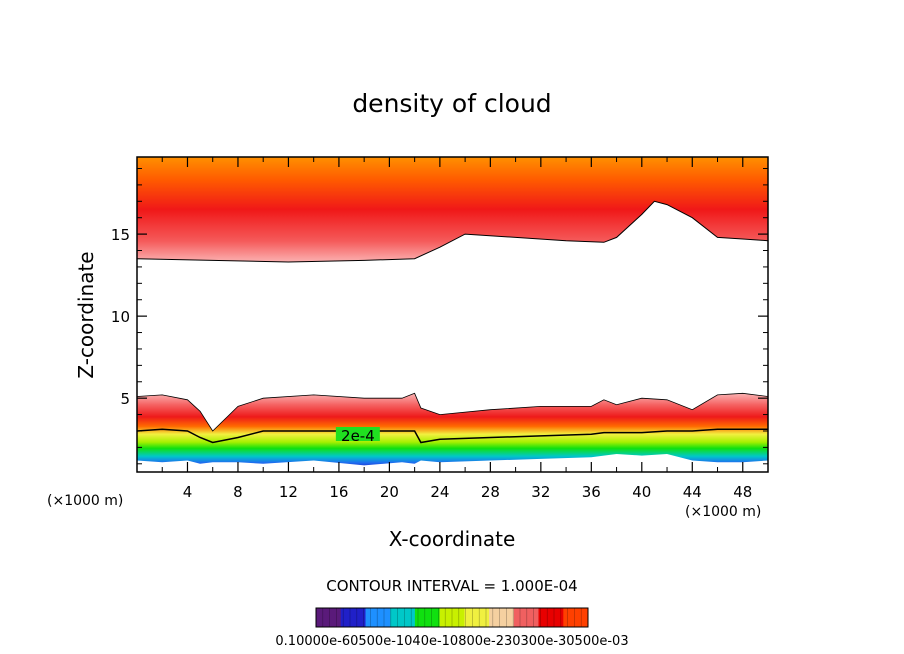 This screenshot has width=904, height=654. What do you see at coordinates (338, 492) in the screenshot?
I see `x-tick-label: 16` at bounding box center [338, 492].